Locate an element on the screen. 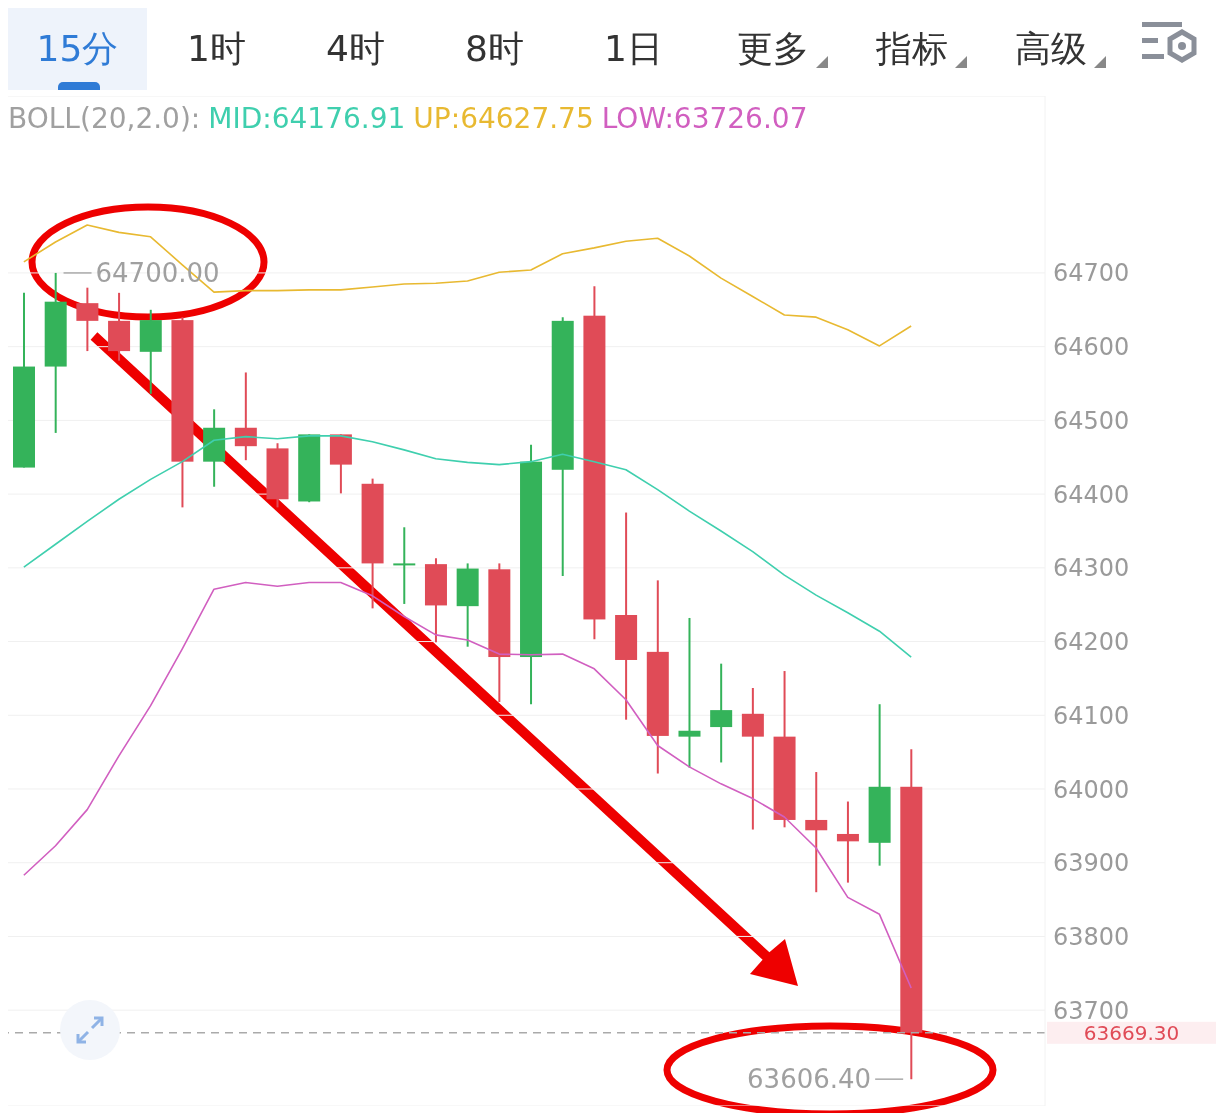 Image resolution: width=1228 pixels, height=1113 pixels. annotation: 63606.40 is located at coordinates (809, 1079).